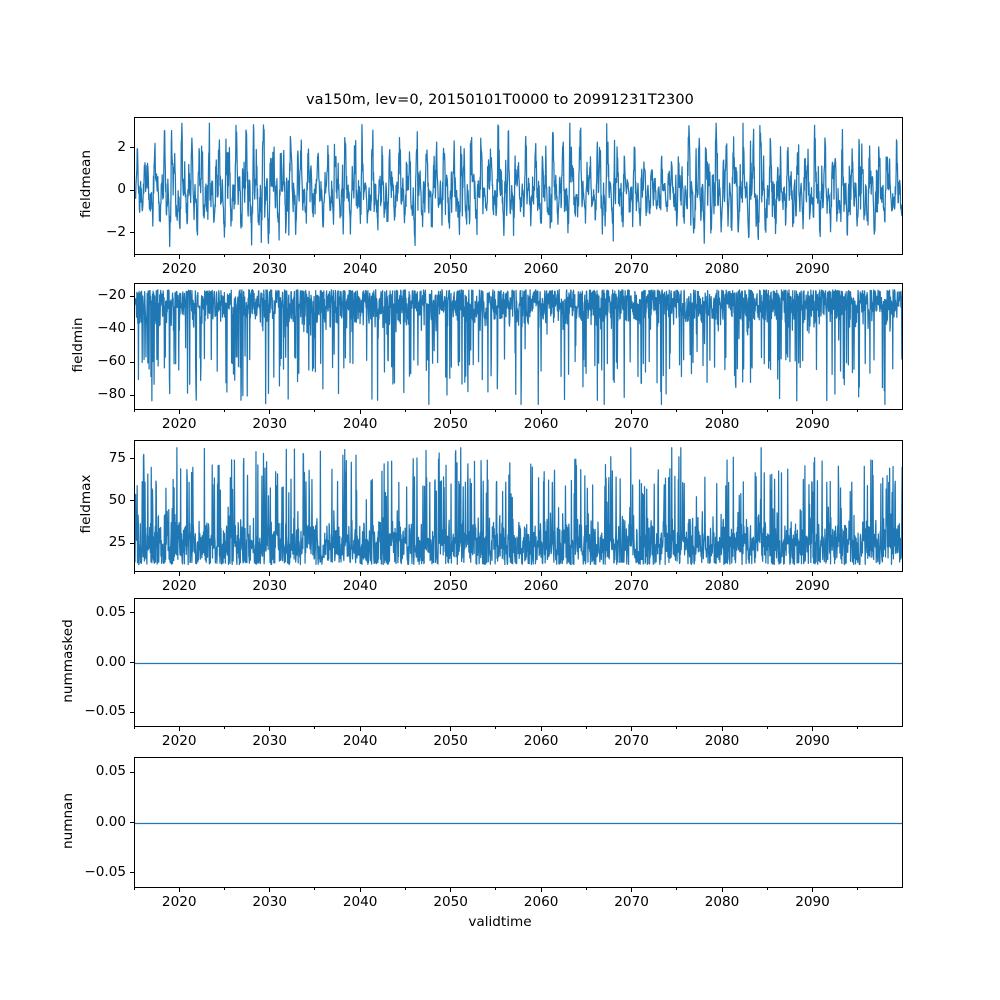 The width and height of the screenshot is (1000, 1000). I want to click on x-tick-label-fieldmin-2: 2040, so click(360, 424).